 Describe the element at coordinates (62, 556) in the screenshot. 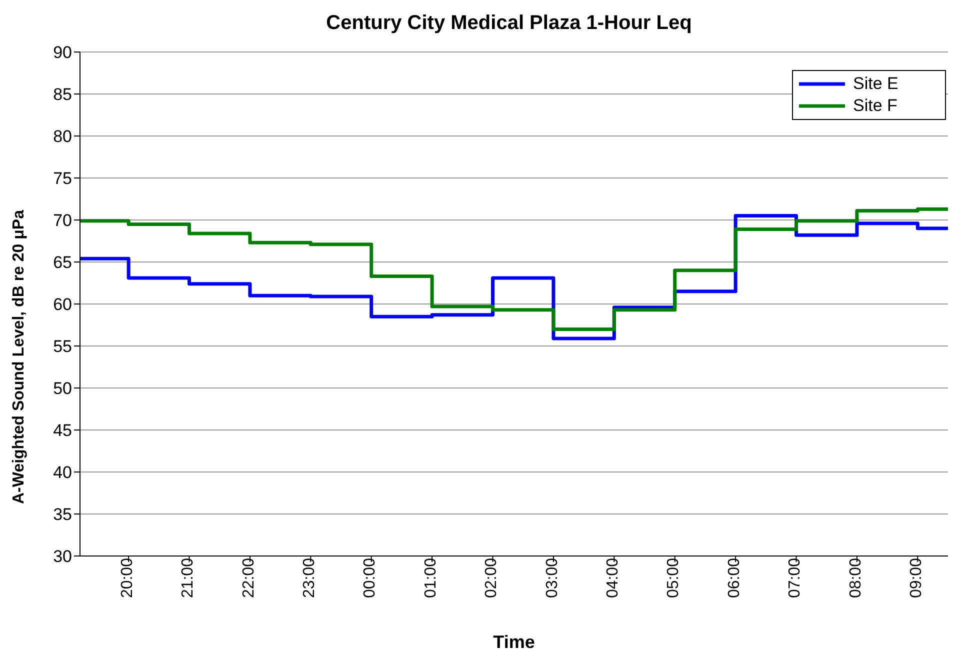

I see `y-tick-label: 30` at that location.